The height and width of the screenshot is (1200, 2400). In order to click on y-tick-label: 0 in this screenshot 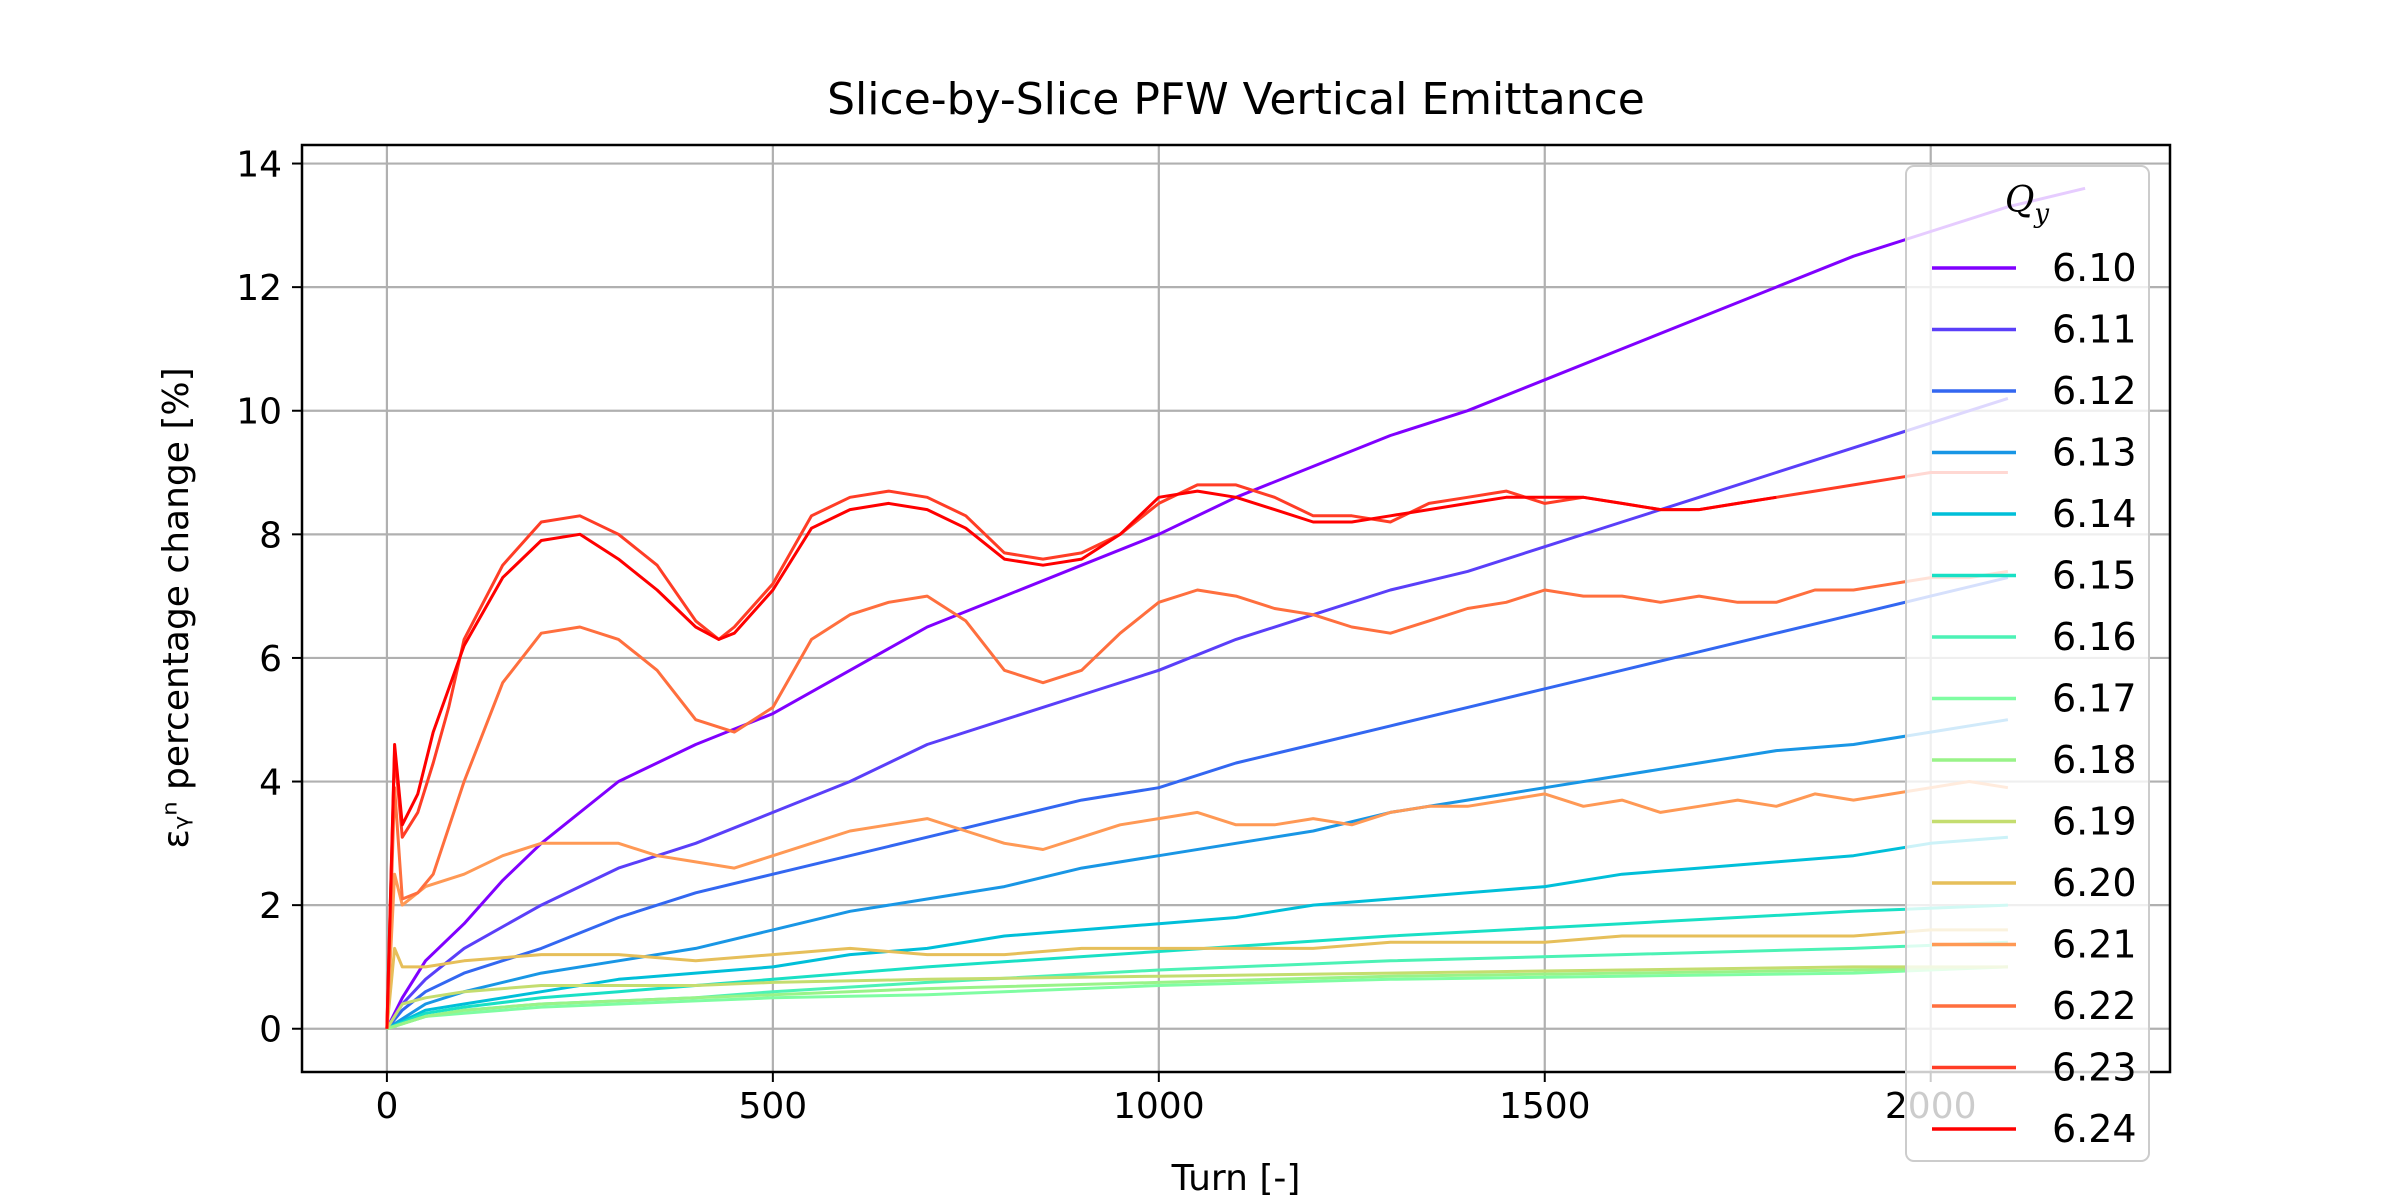, I will do `click(270, 1030)`.